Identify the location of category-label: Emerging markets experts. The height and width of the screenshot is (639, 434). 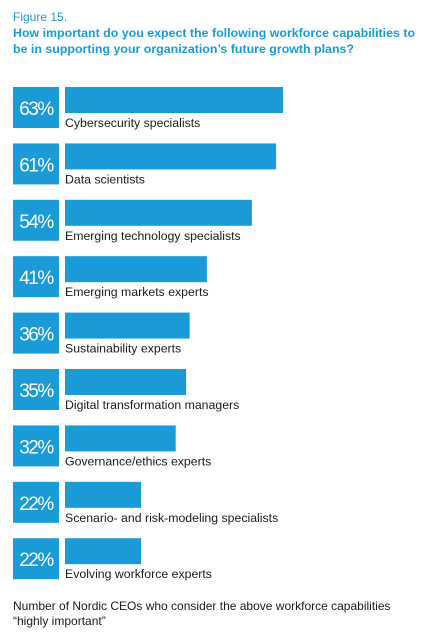
(137, 292).